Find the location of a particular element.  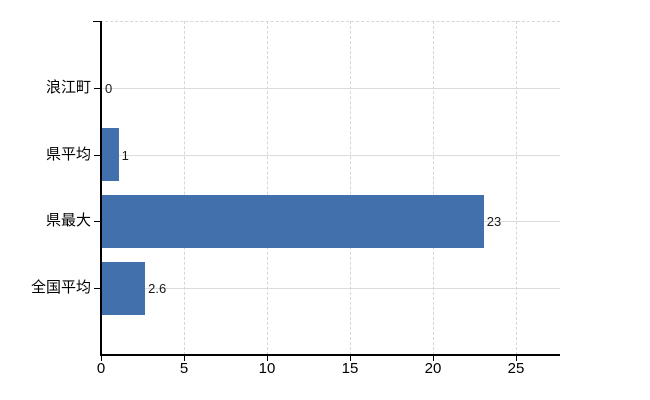

bar-value-label: 0 is located at coordinates (109, 88).